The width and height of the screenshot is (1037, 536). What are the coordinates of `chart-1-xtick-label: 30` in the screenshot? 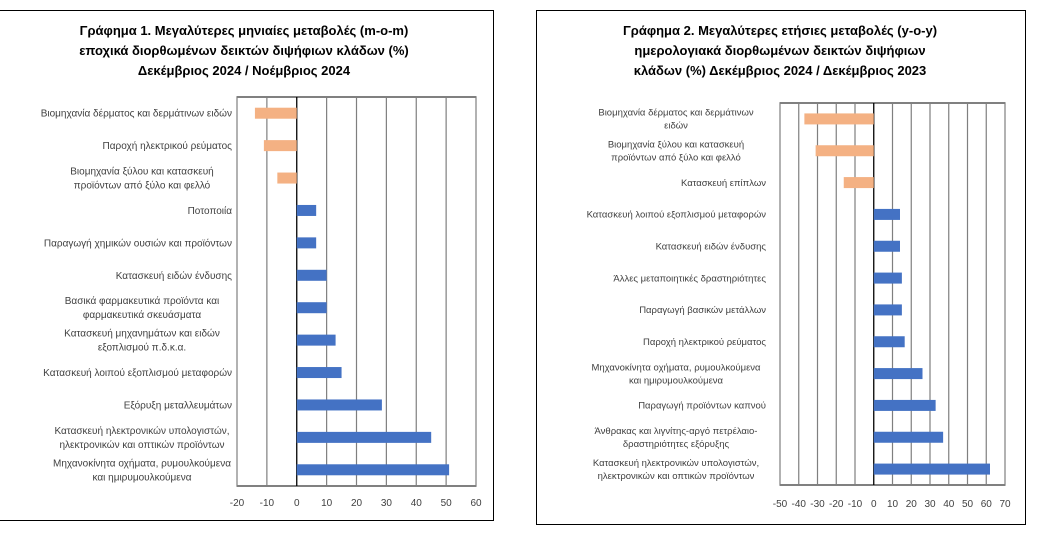 It's located at (387, 503).